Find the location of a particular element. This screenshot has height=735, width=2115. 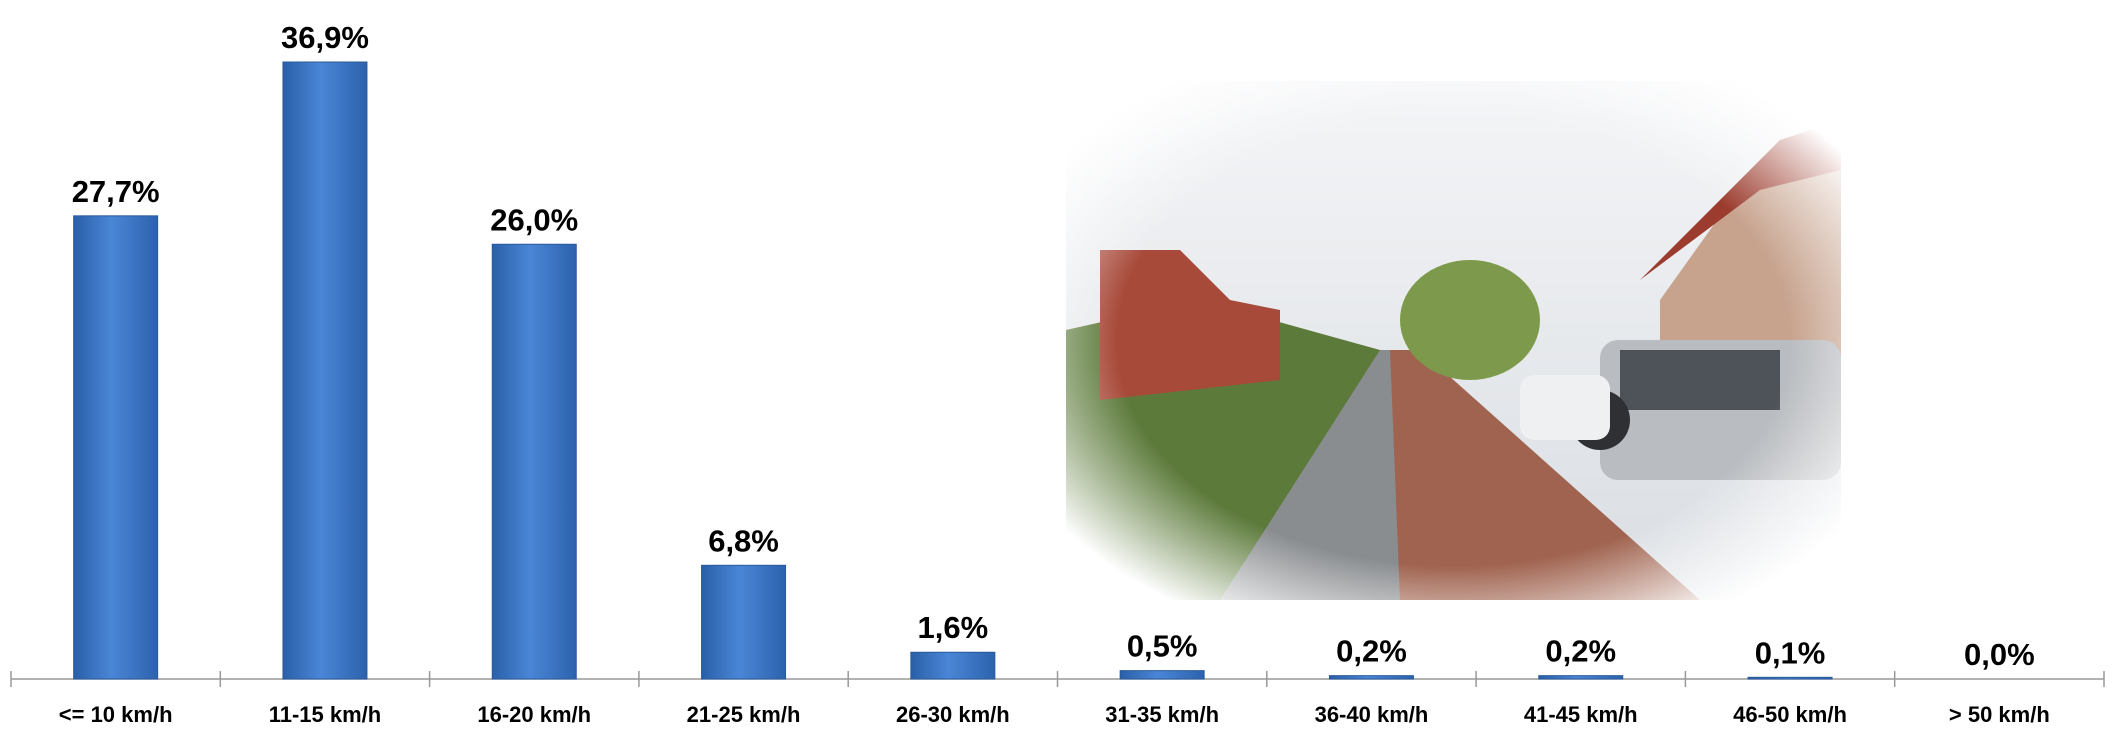

value-label: 26,0% is located at coordinates (534, 219).